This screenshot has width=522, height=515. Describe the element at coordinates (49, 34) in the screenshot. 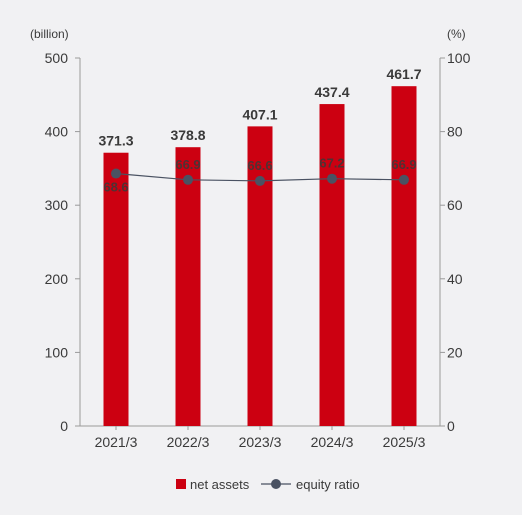

I see `left-axis-unit: (billion)` at that location.